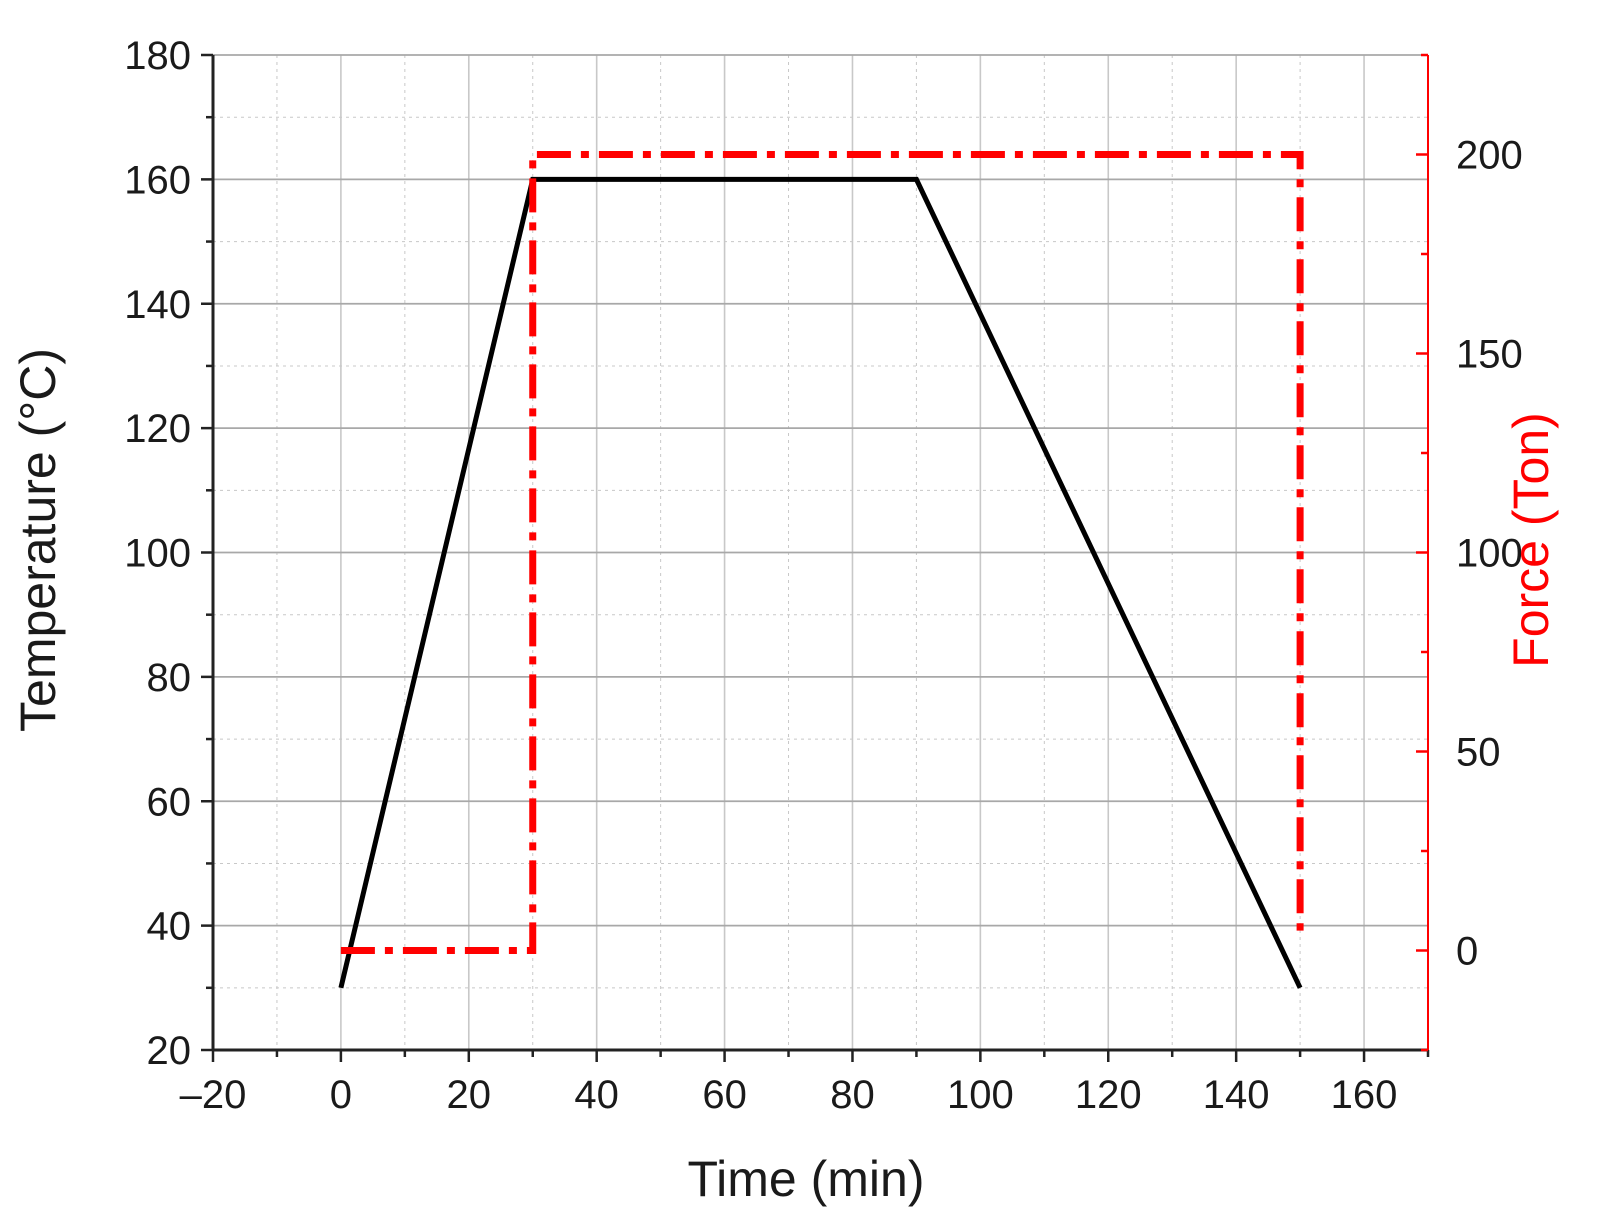 Image resolution: width=1600 pixels, height=1214 pixels. What do you see at coordinates (213, 1095) in the screenshot?
I see `x-tick-label: –20` at bounding box center [213, 1095].